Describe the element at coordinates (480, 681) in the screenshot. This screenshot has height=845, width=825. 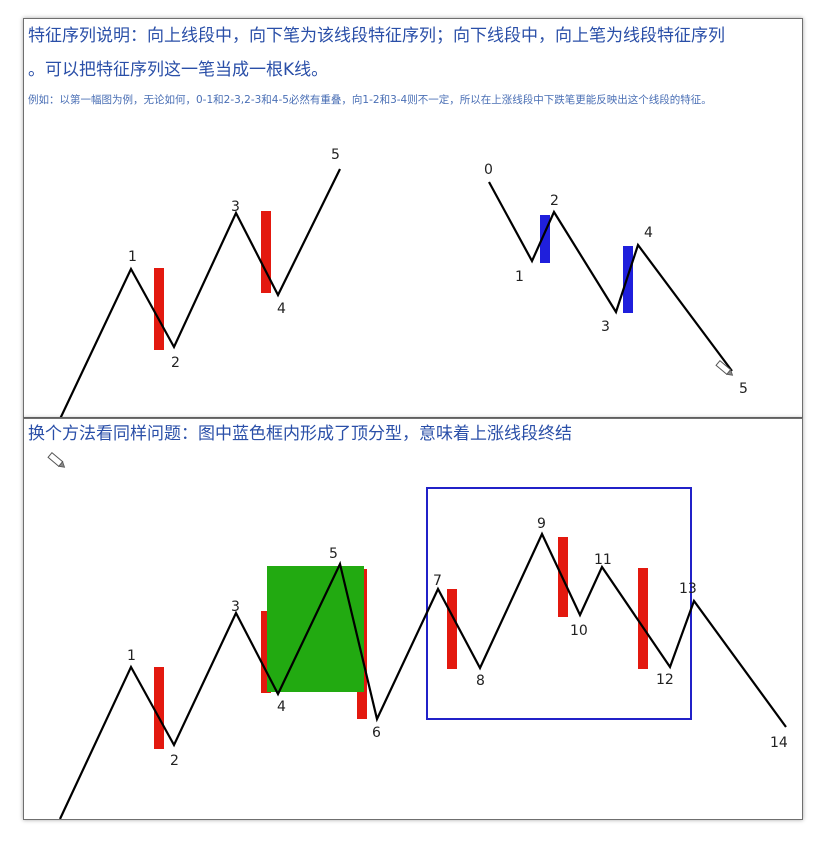
I see `bottom-label-8: 8` at that location.